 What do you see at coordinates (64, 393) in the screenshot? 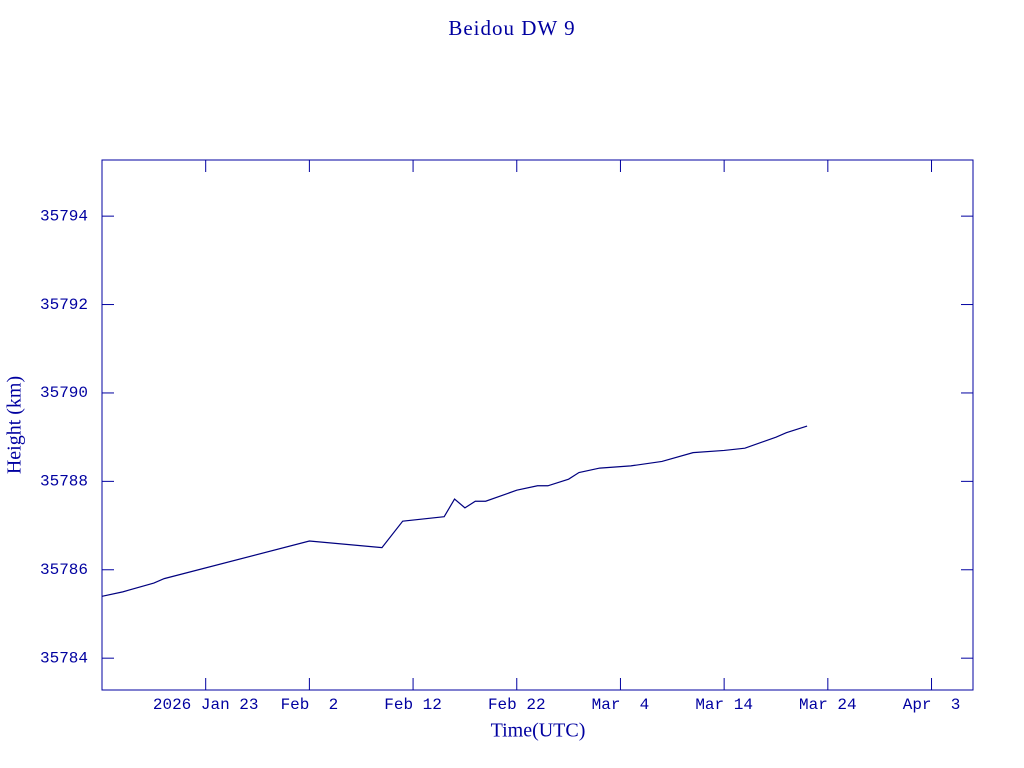
I see `y-tick-label: 35790` at bounding box center [64, 393].